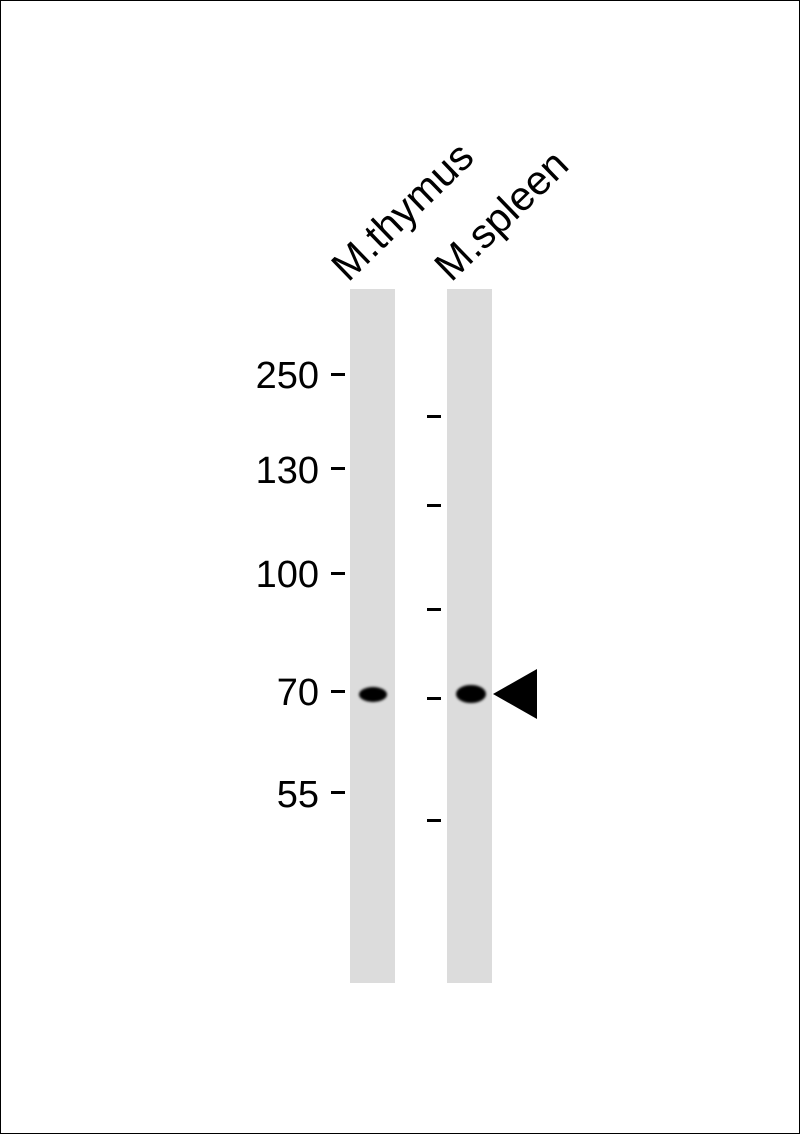 The image size is (800, 1134). I want to click on arrow-icon, so click(515, 694).